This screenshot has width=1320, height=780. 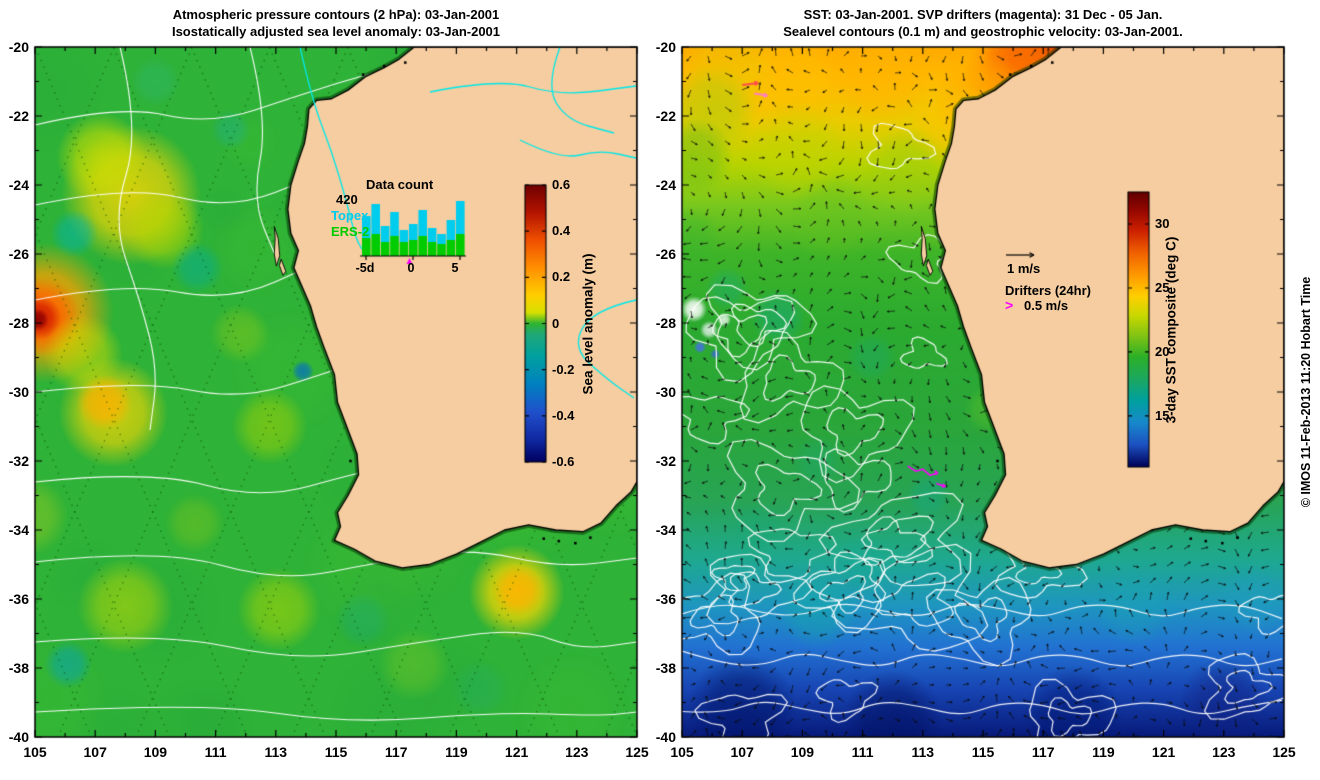 What do you see at coordinates (1046, 305) in the screenshot?
I see `legend-drifter-speed: 0.5 m/s` at bounding box center [1046, 305].